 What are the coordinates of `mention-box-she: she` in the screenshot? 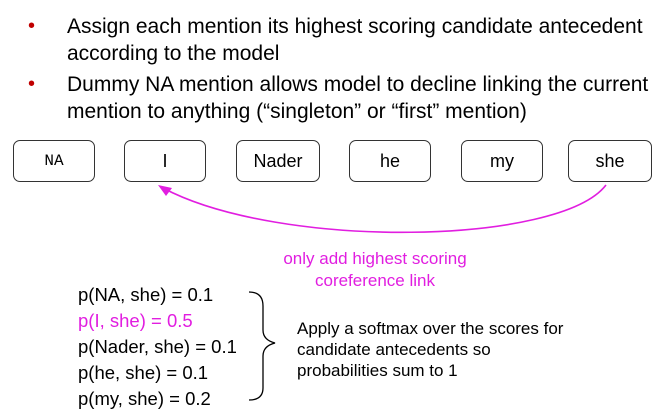 It's located at (610, 161).